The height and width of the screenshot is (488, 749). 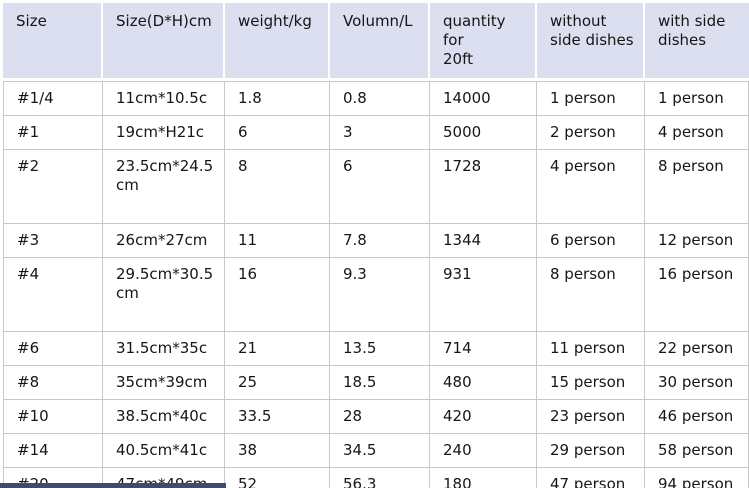 What do you see at coordinates (164, 98) in the screenshot?
I see `table-cell: 11cm*10.5c` at bounding box center [164, 98].